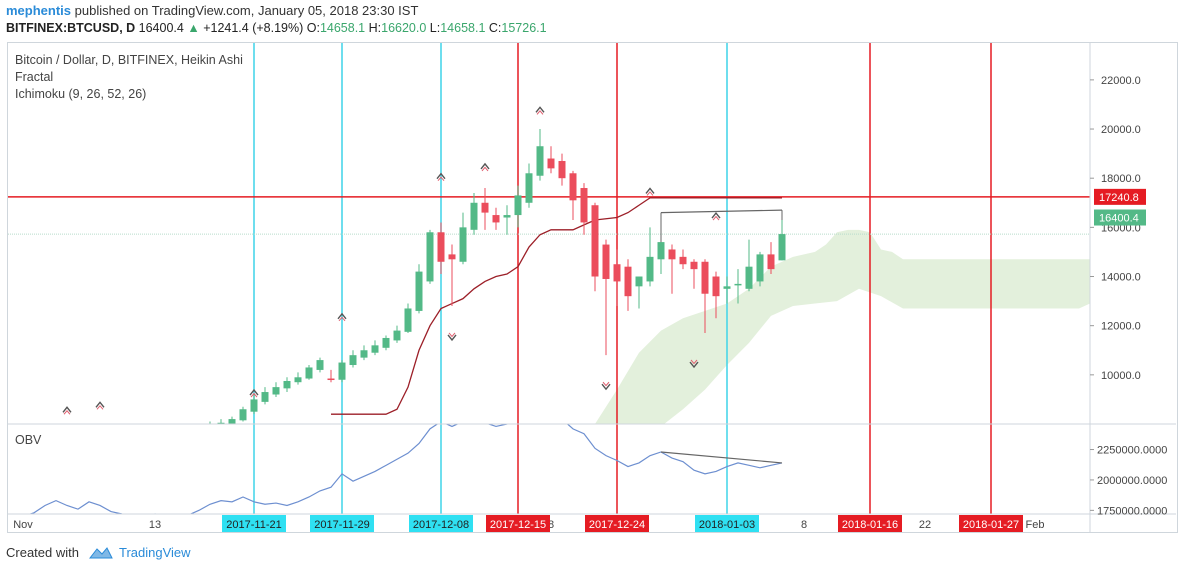  Describe the element at coordinates (155, 525) in the screenshot. I see `time-axis-label: 13` at that location.